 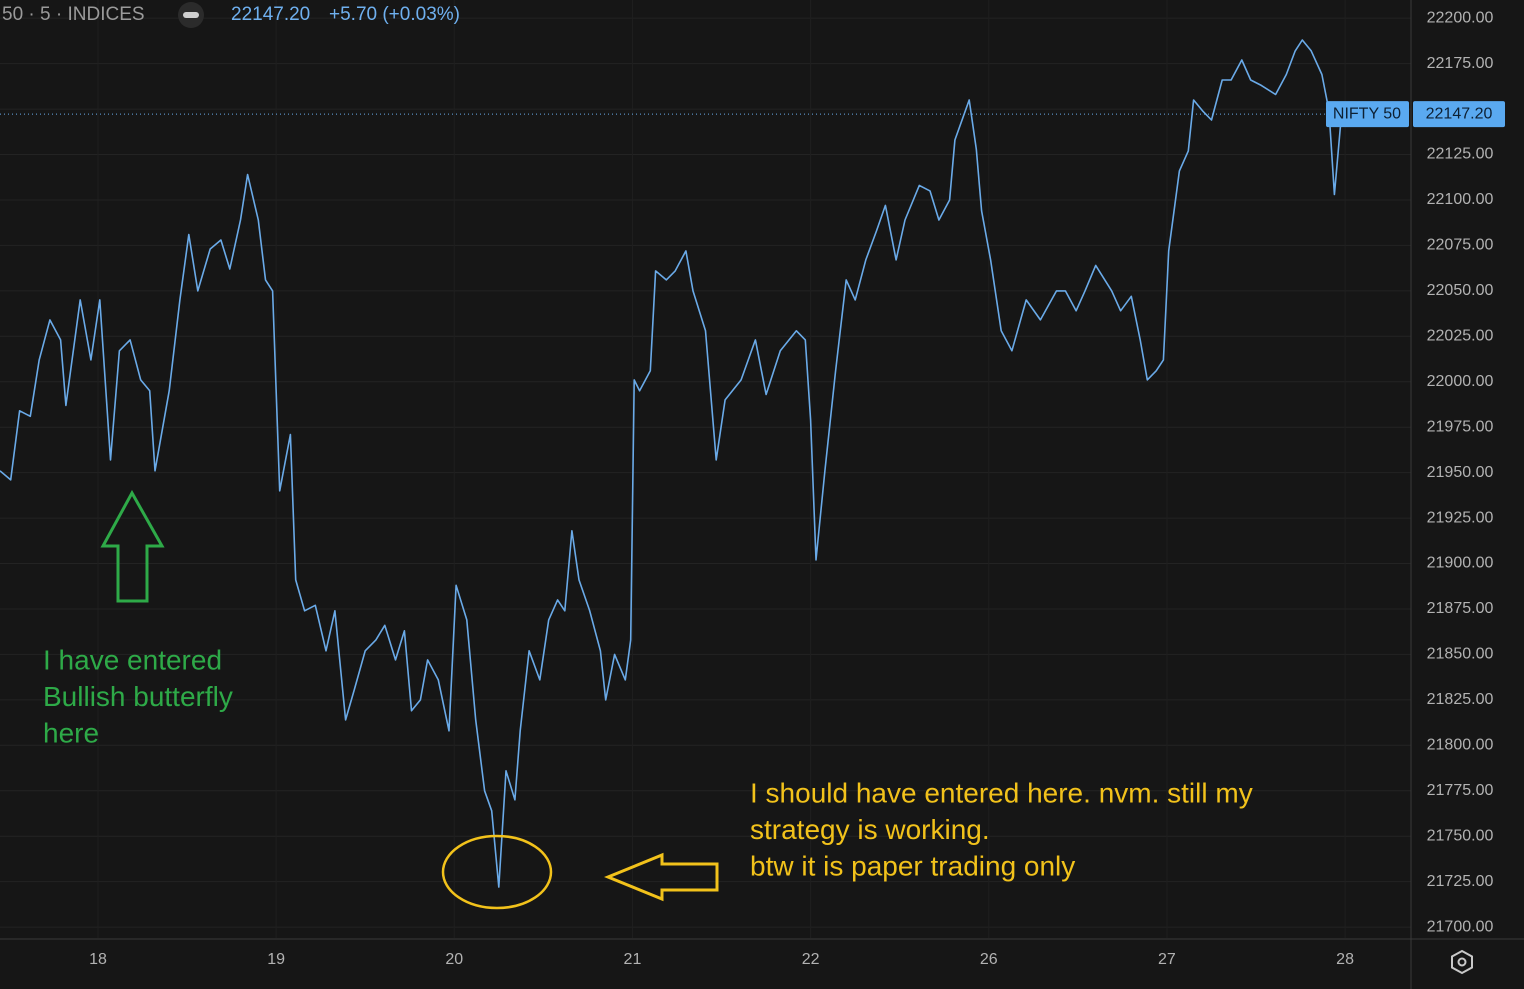 What do you see at coordinates (1460, 835) in the screenshot?
I see `y-tick-label: 21750.00` at bounding box center [1460, 835].